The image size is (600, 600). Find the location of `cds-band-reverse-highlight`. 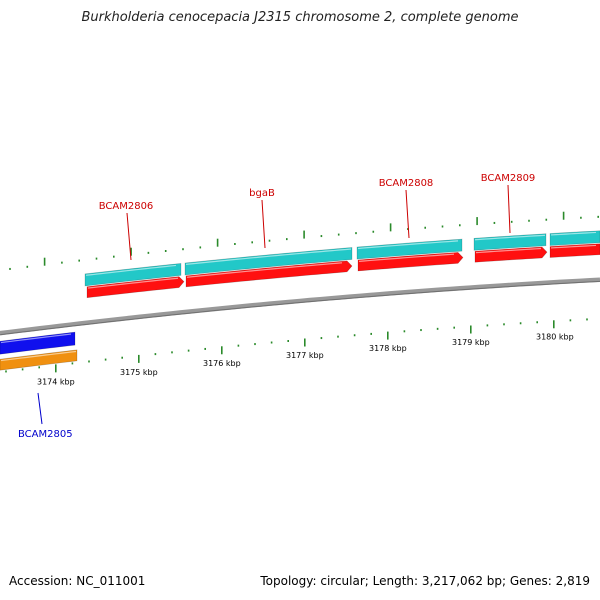

cds-band-reverse-highlight is located at coordinates (36, 338).